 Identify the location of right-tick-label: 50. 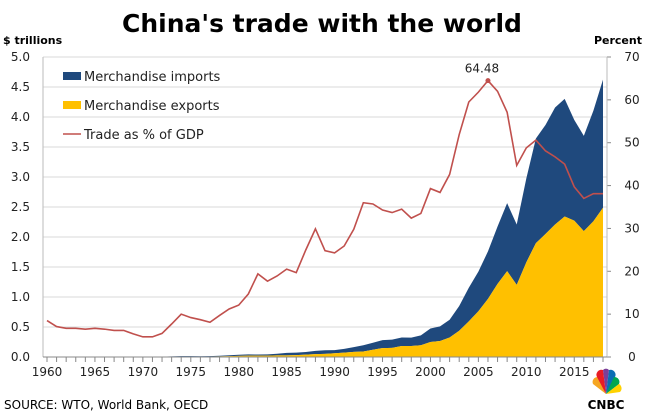
(631, 143).